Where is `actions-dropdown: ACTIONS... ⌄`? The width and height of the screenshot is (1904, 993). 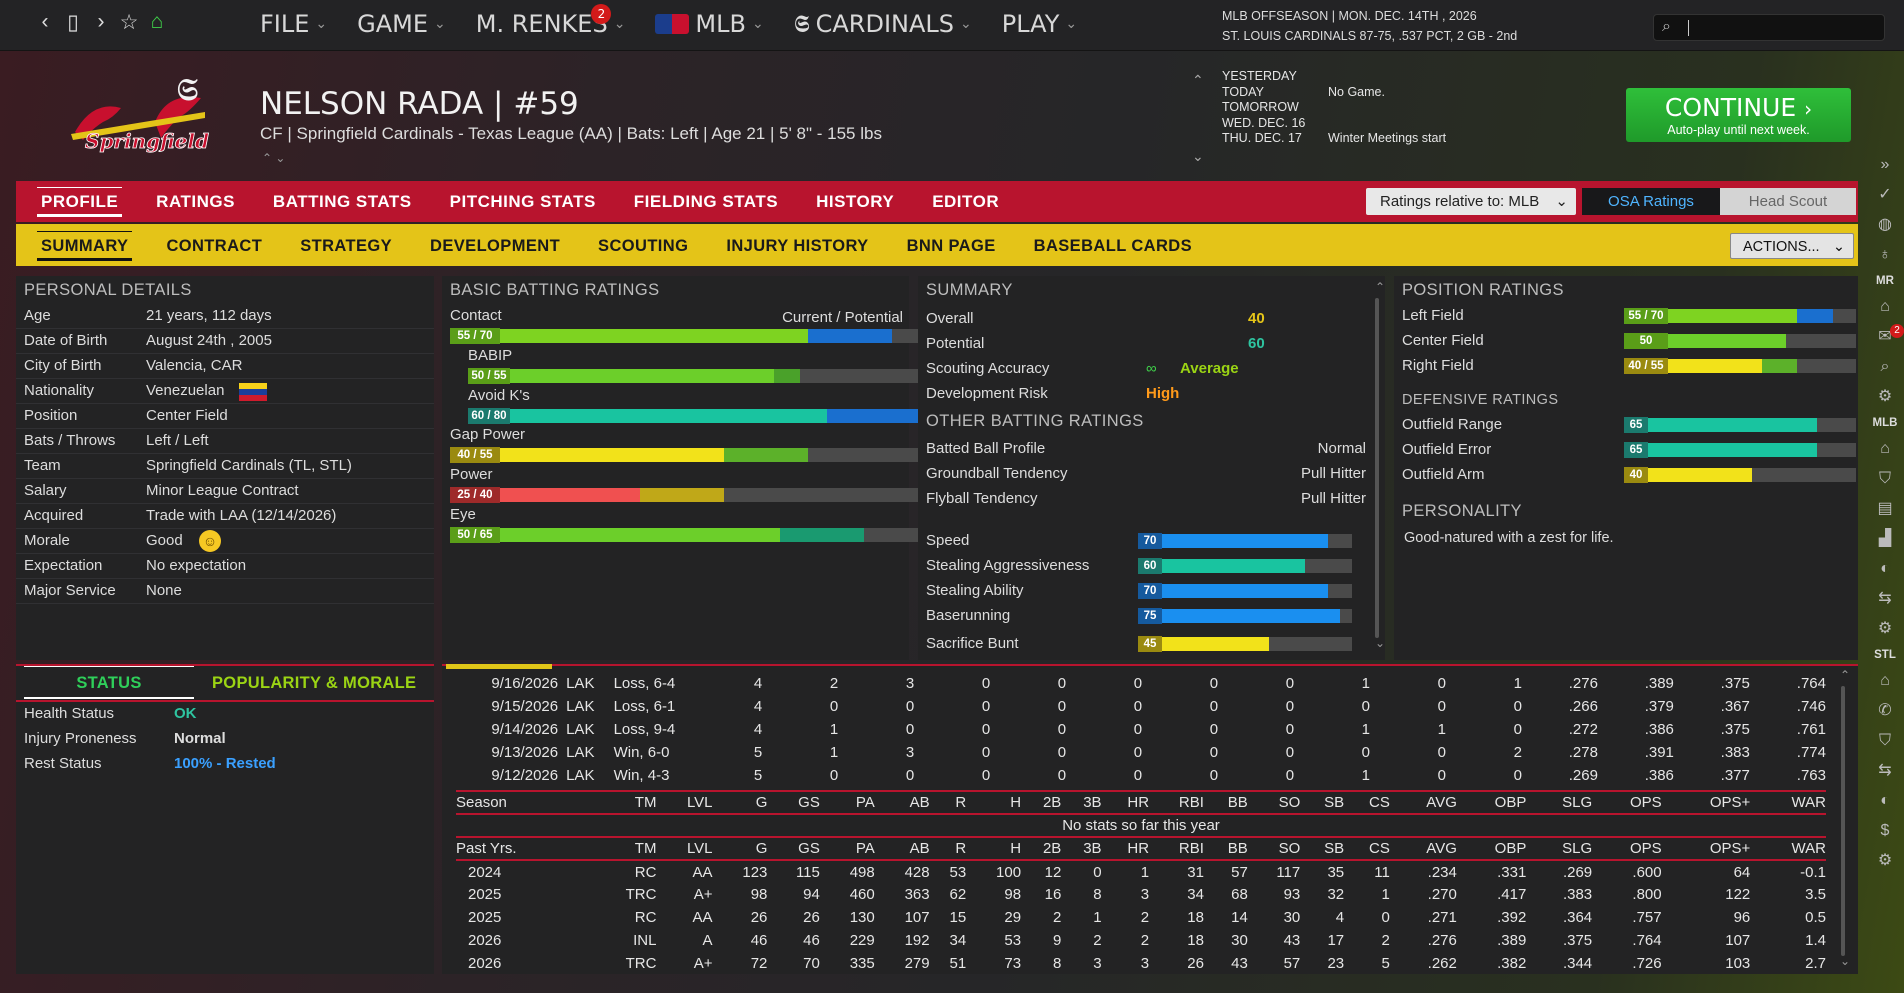 actions-dropdown: ACTIONS... ⌄ is located at coordinates (1792, 246).